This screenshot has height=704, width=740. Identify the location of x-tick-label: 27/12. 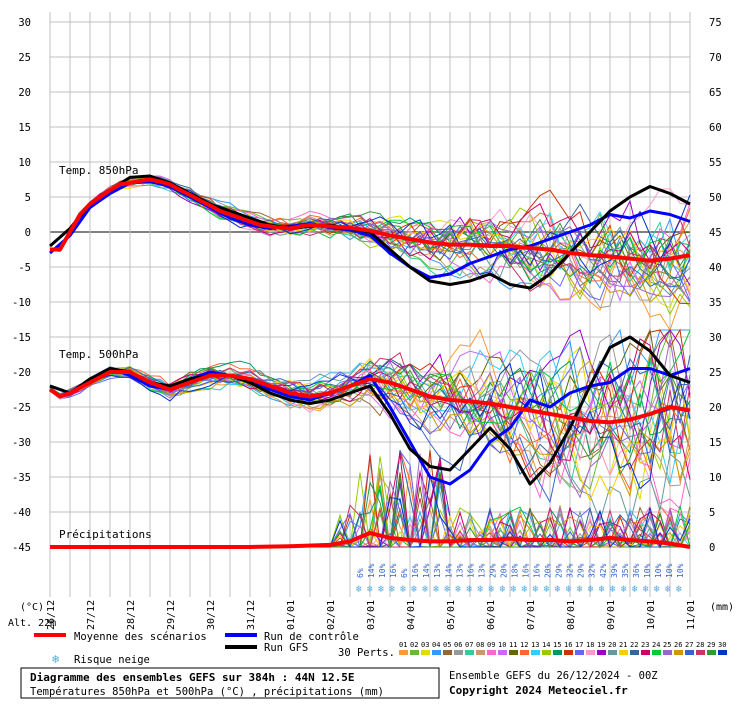
(91, 615).